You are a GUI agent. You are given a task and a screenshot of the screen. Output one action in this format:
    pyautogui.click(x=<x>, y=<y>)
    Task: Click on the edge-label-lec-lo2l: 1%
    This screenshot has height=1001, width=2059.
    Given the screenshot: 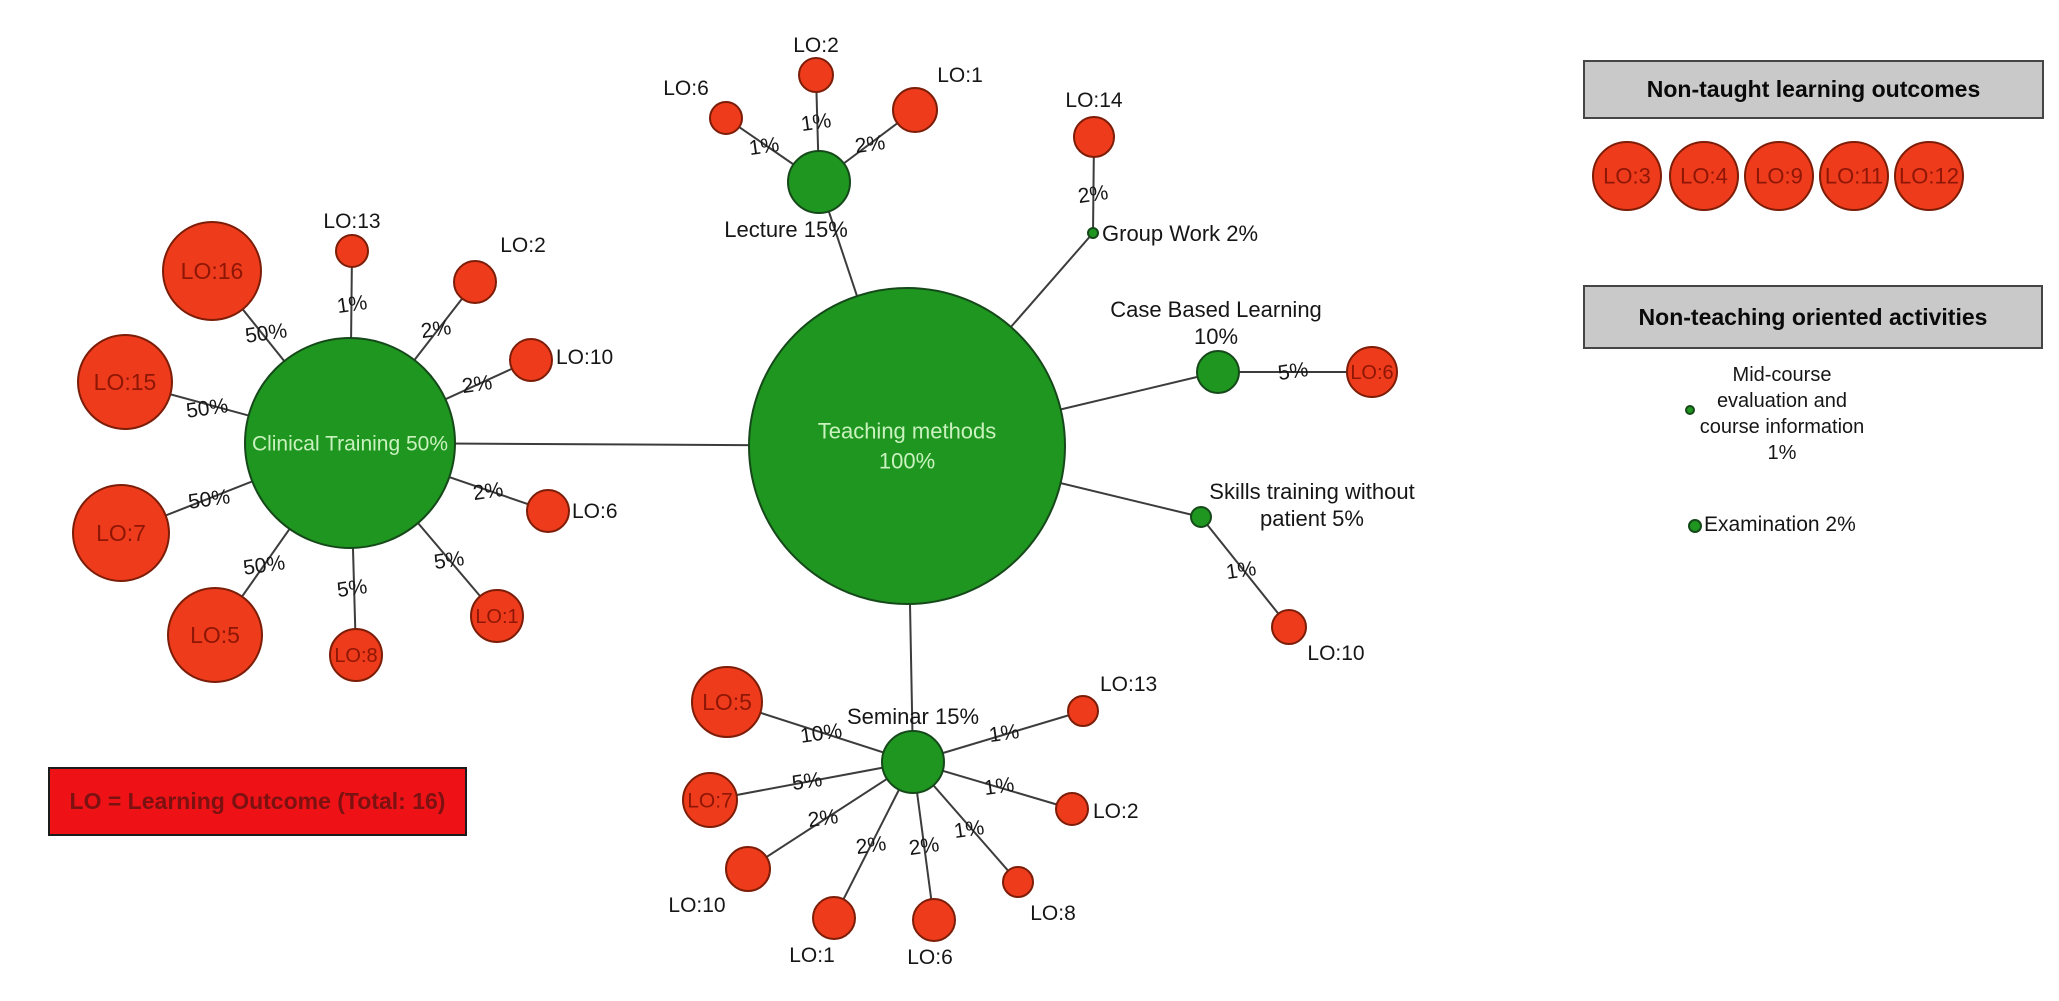 What is the action you would take?
    pyautogui.click(x=815, y=122)
    